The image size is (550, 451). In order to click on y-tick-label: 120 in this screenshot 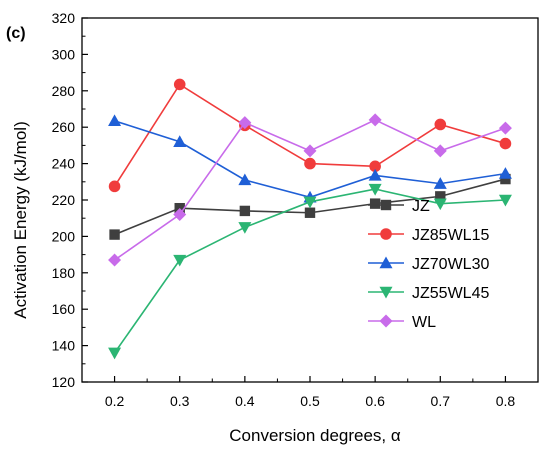, I will do `click(64, 382)`.